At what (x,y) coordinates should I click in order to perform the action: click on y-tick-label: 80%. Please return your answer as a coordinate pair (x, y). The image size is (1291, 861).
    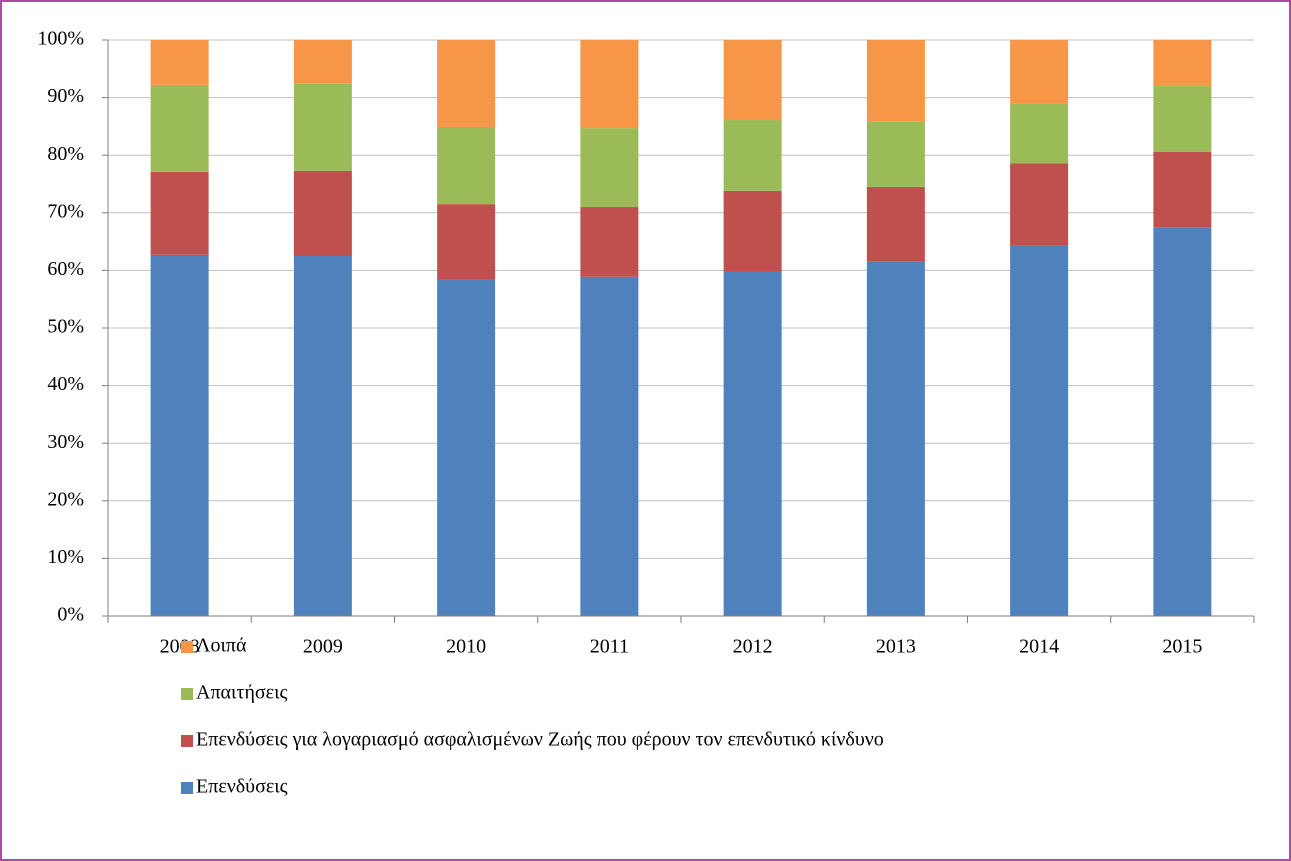
    Looking at the image, I should click on (65, 154).